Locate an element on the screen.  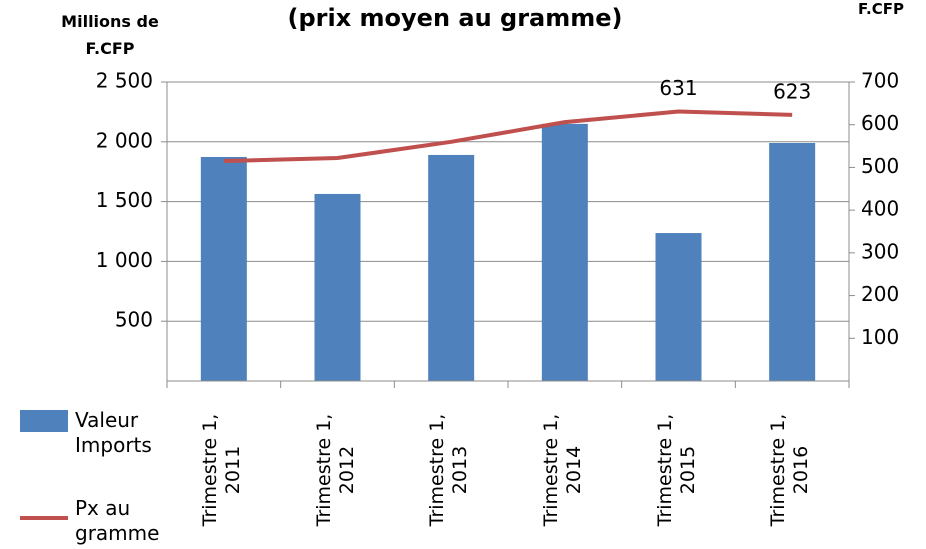
y2-tick-label: 100 is located at coordinates (880, 337).